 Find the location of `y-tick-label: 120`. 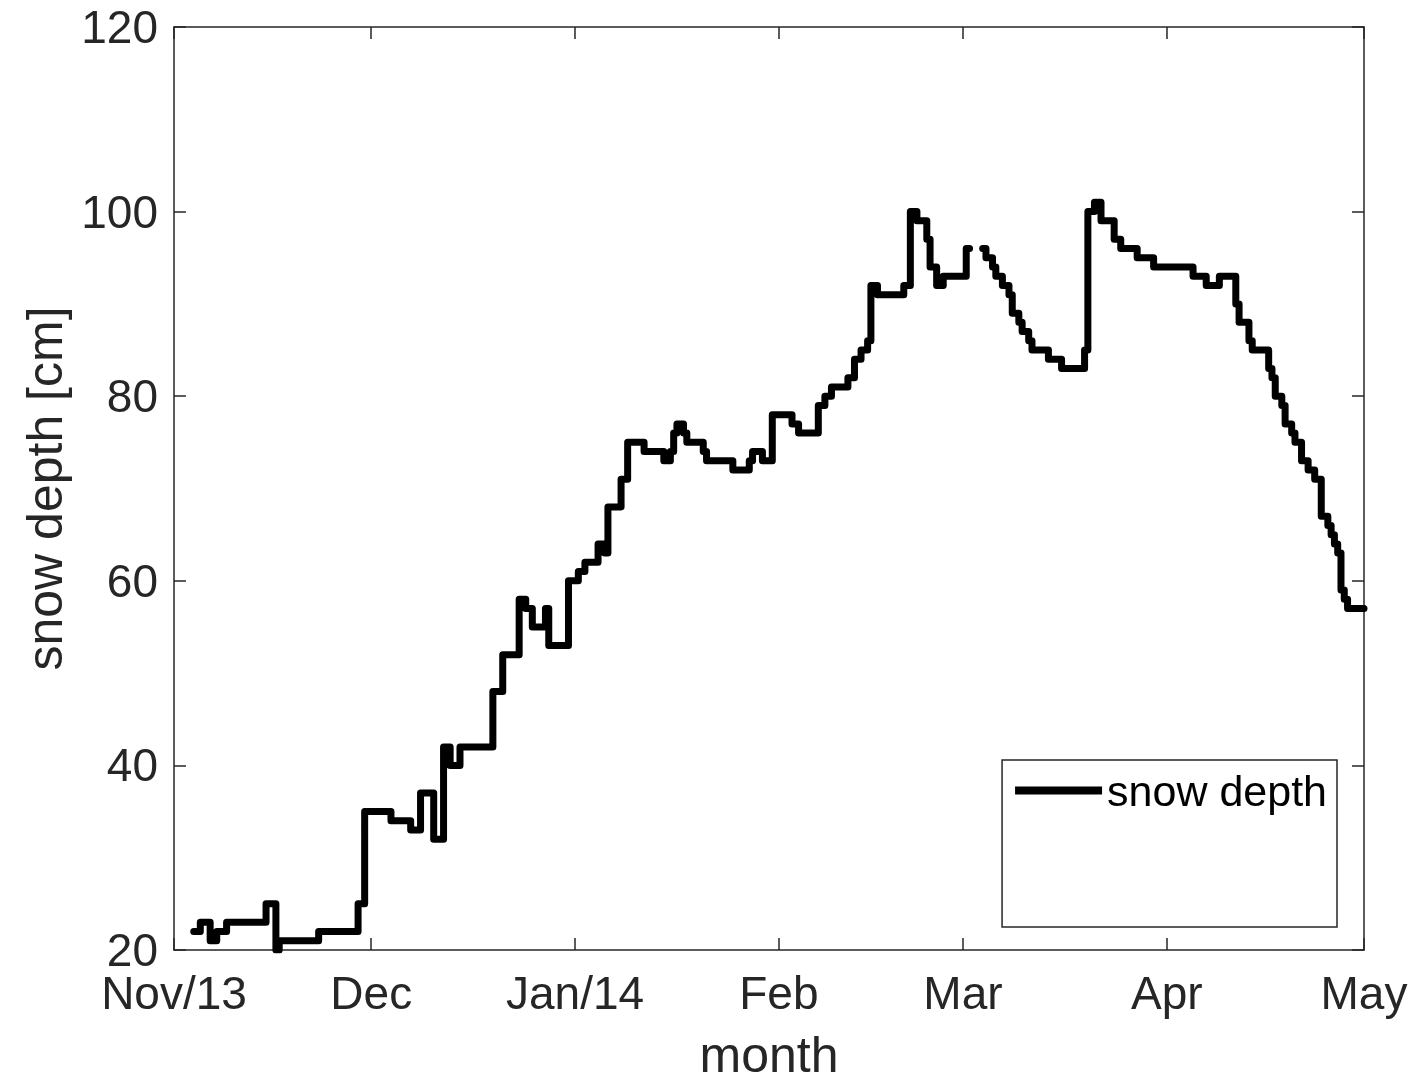

y-tick-label: 120 is located at coordinates (119, 27).